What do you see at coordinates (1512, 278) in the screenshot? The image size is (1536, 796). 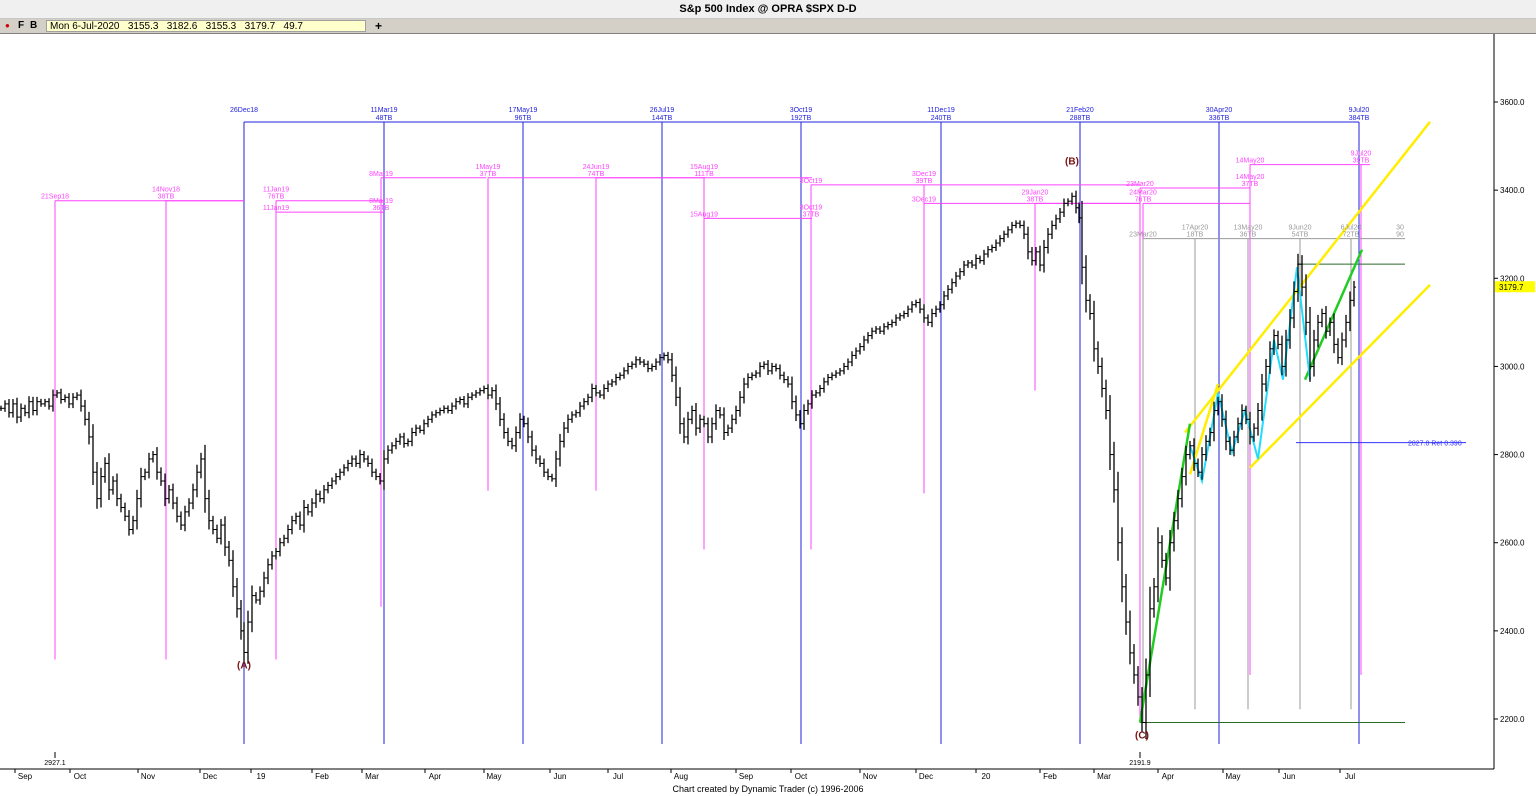 I see `y-tick-label: 3200.0` at bounding box center [1512, 278].